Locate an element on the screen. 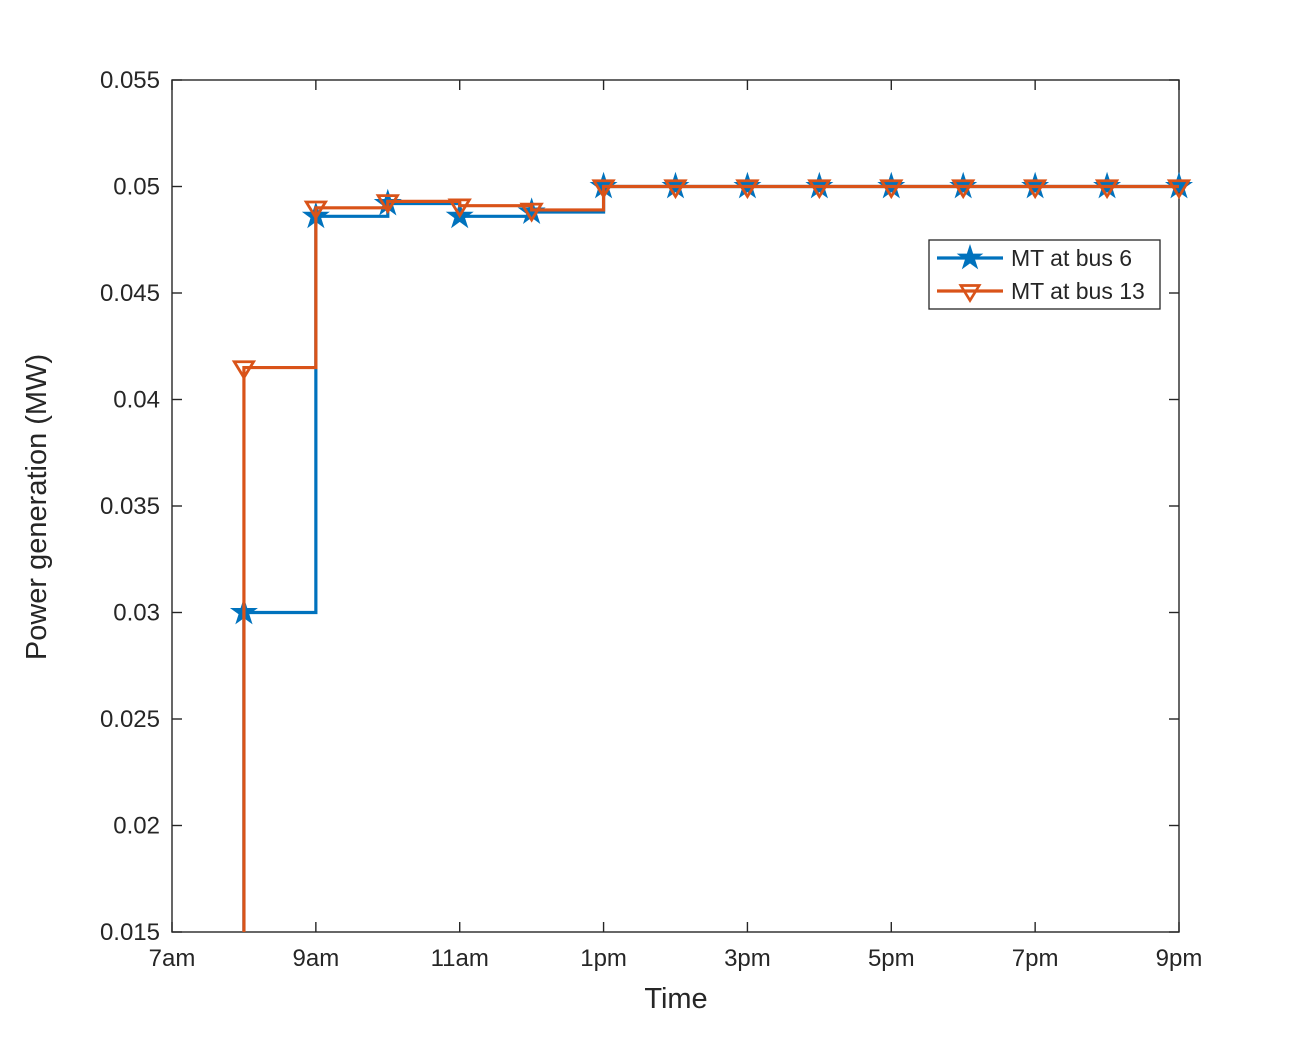  legend-entry-2: MT at bus 13 is located at coordinates (1041, 291).